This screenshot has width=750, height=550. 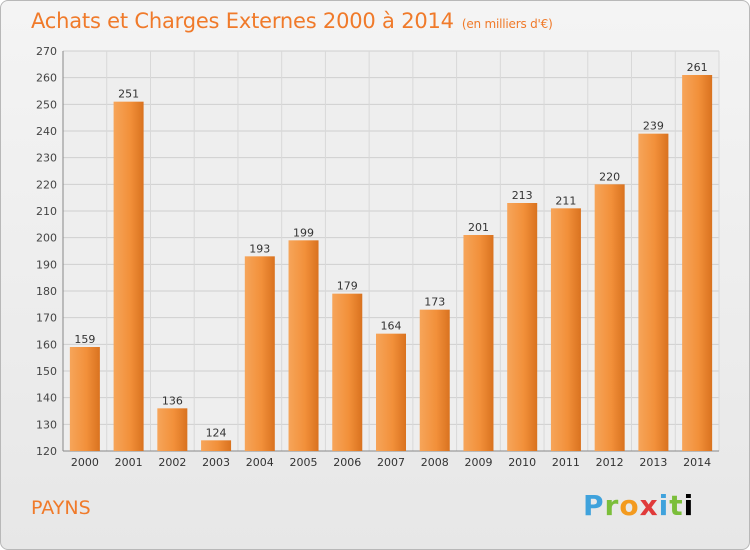 I want to click on y-tick-label: 120, so click(x=46, y=451).